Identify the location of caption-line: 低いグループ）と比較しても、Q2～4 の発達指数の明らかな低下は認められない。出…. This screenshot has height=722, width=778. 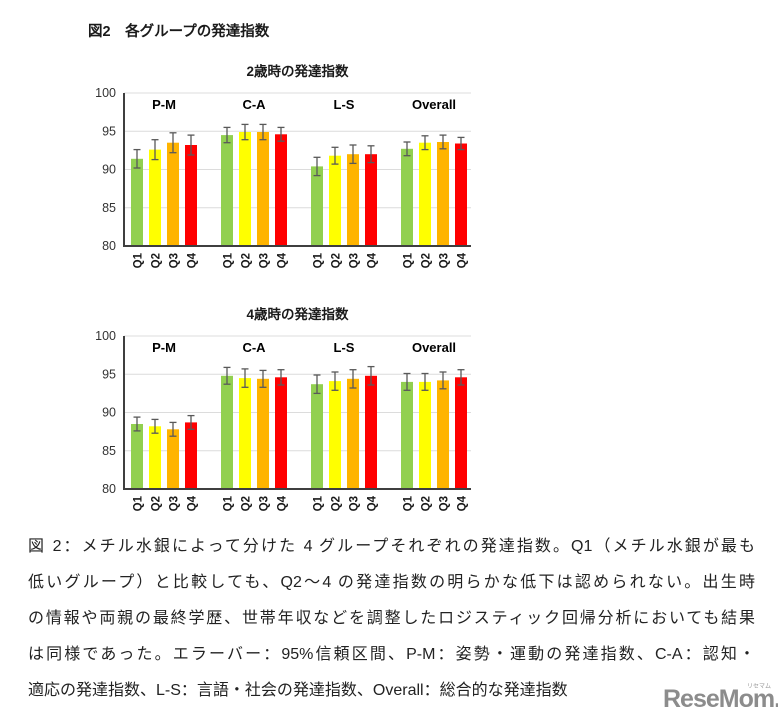
(391, 582).